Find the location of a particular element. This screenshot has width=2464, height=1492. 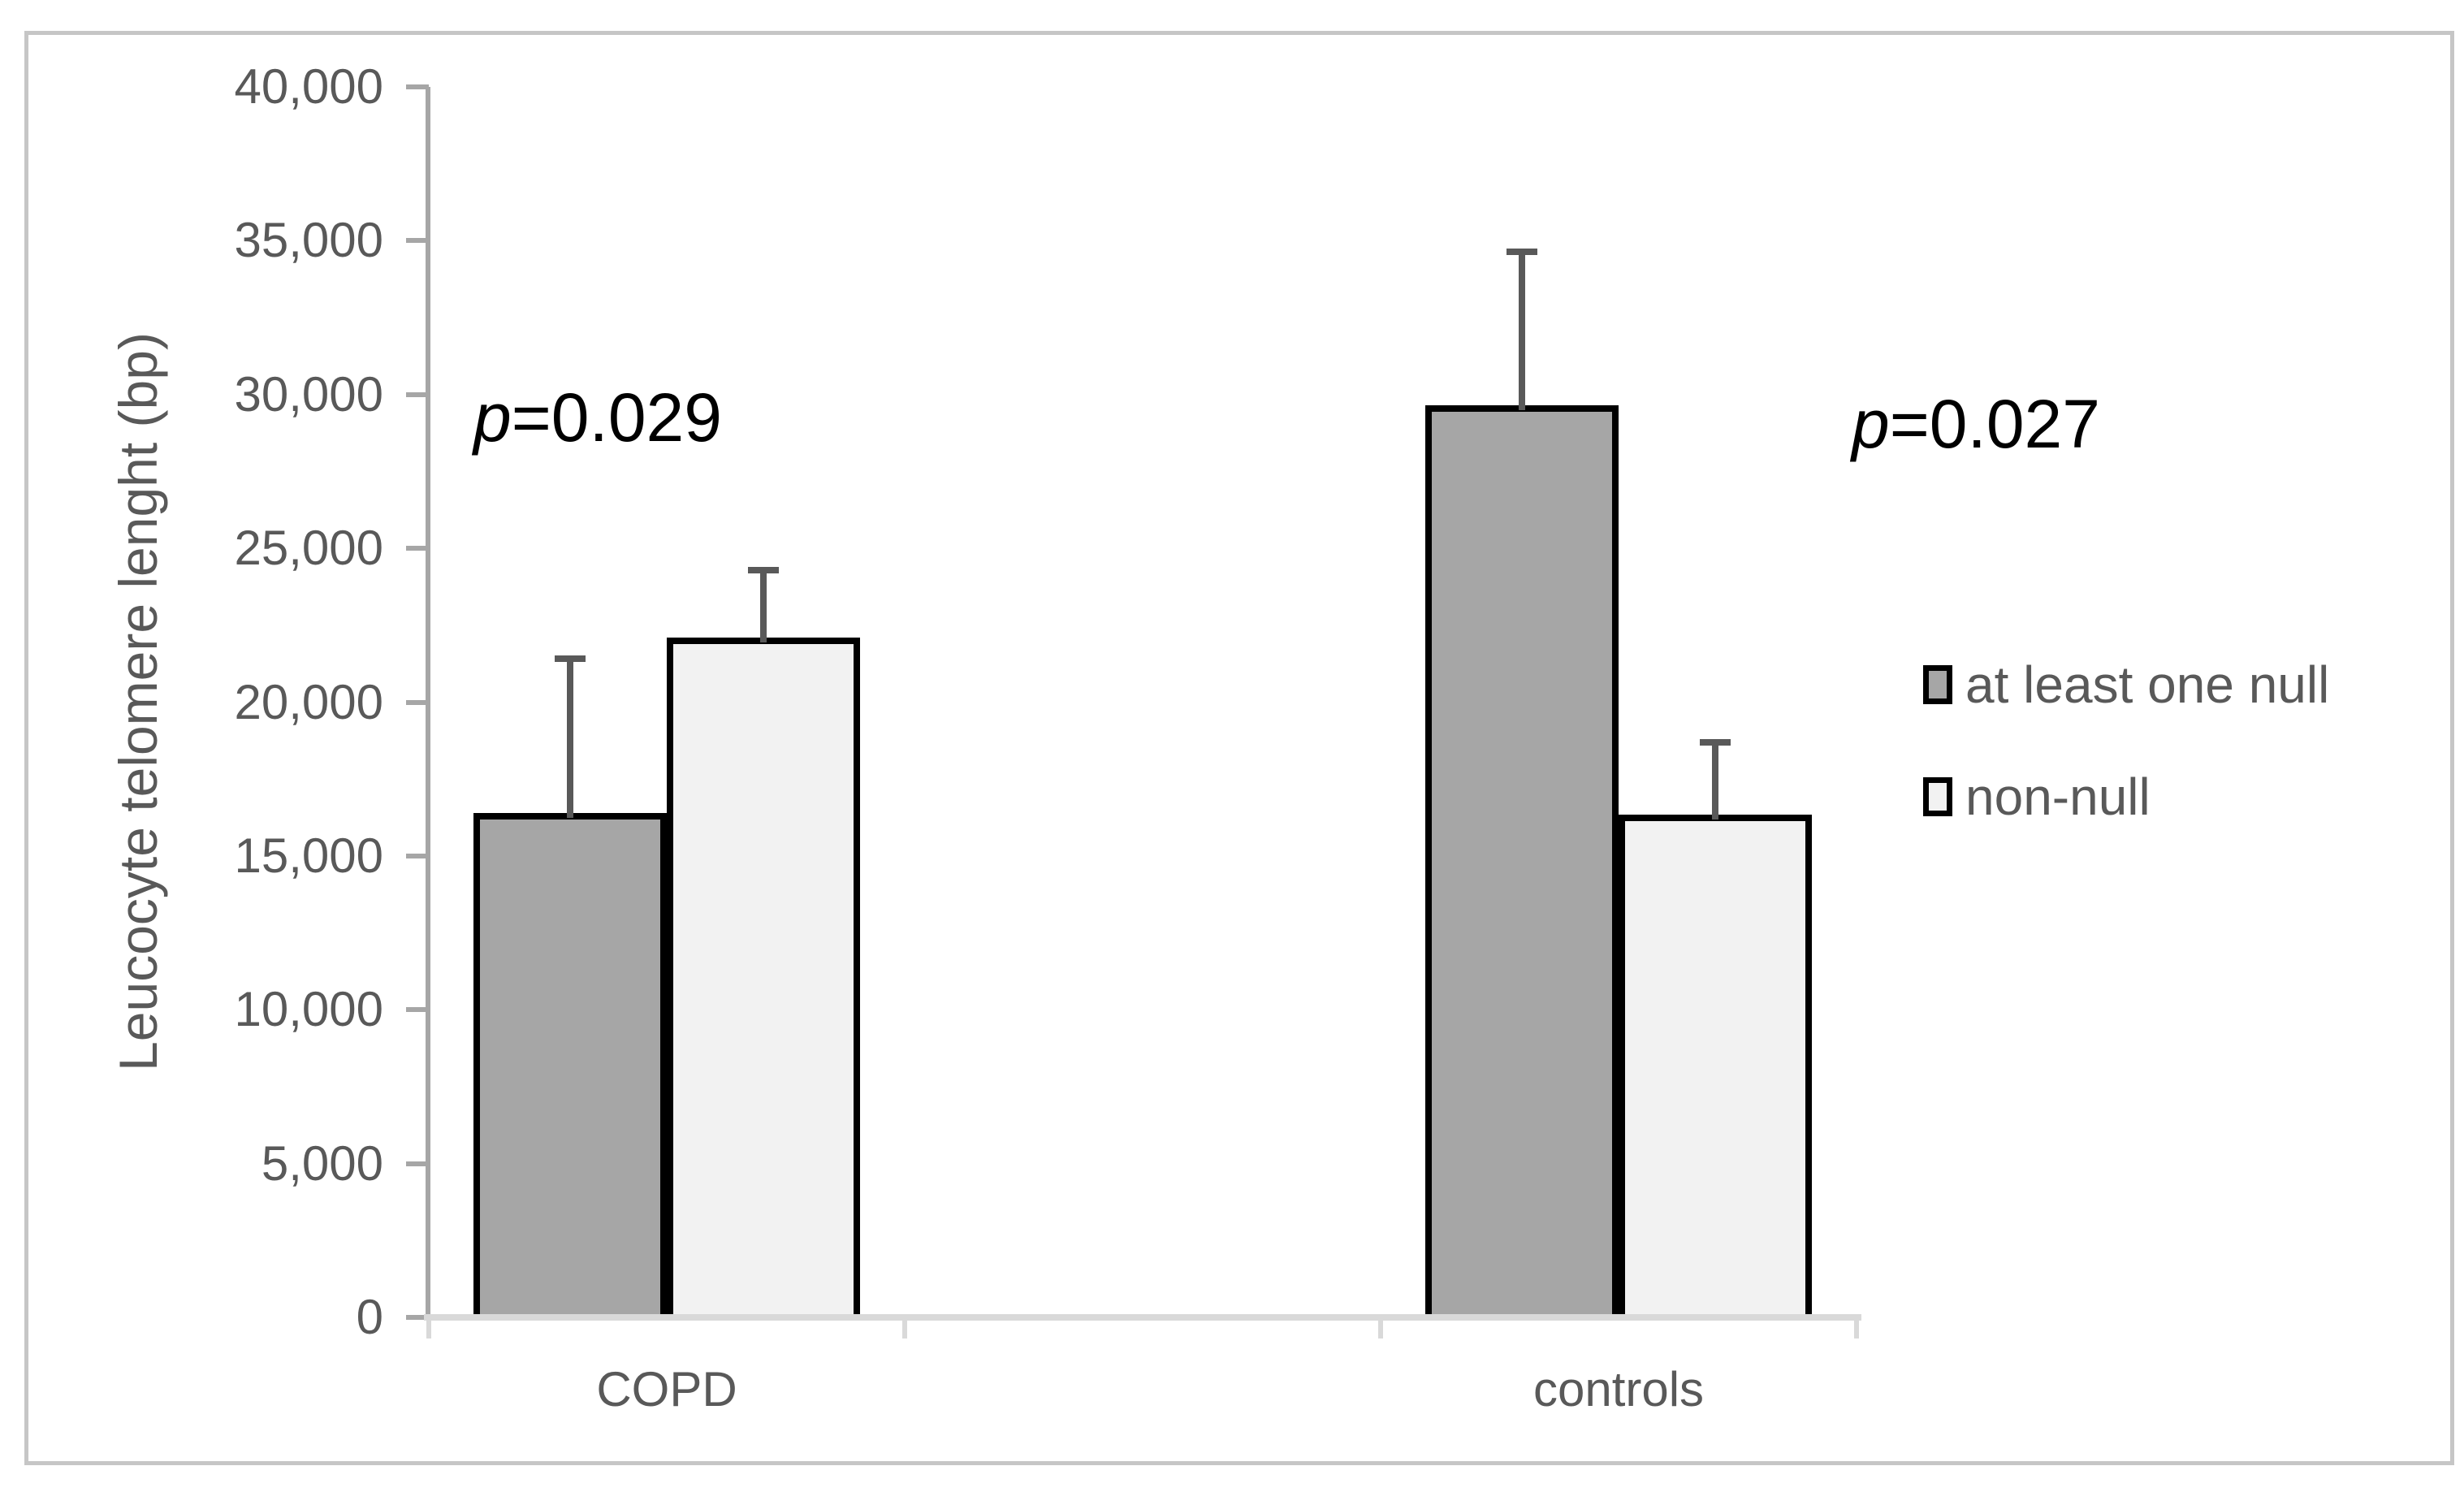

y-tick-label: 5,000 is located at coordinates (322, 1163).